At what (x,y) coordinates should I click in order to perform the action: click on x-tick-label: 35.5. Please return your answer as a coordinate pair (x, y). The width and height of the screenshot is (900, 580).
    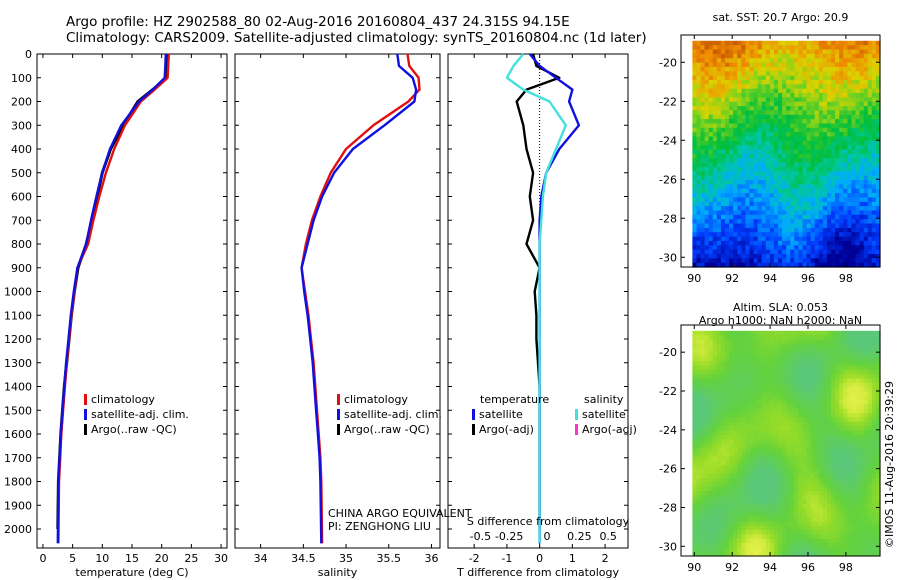
    Looking at the image, I should click on (389, 558).